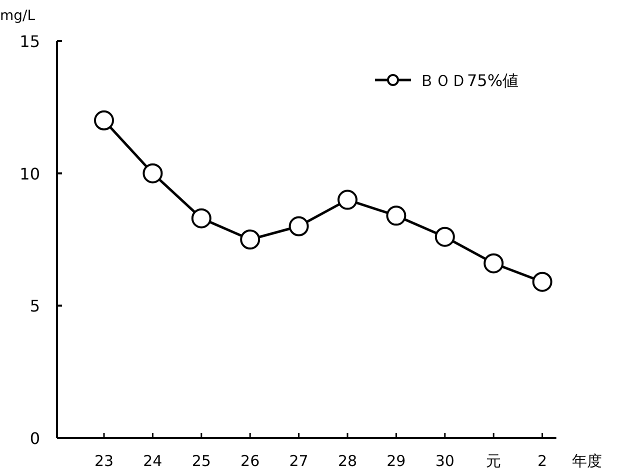 The height and width of the screenshot is (474, 624). I want to click on y-tick-label: 0, so click(35, 438).